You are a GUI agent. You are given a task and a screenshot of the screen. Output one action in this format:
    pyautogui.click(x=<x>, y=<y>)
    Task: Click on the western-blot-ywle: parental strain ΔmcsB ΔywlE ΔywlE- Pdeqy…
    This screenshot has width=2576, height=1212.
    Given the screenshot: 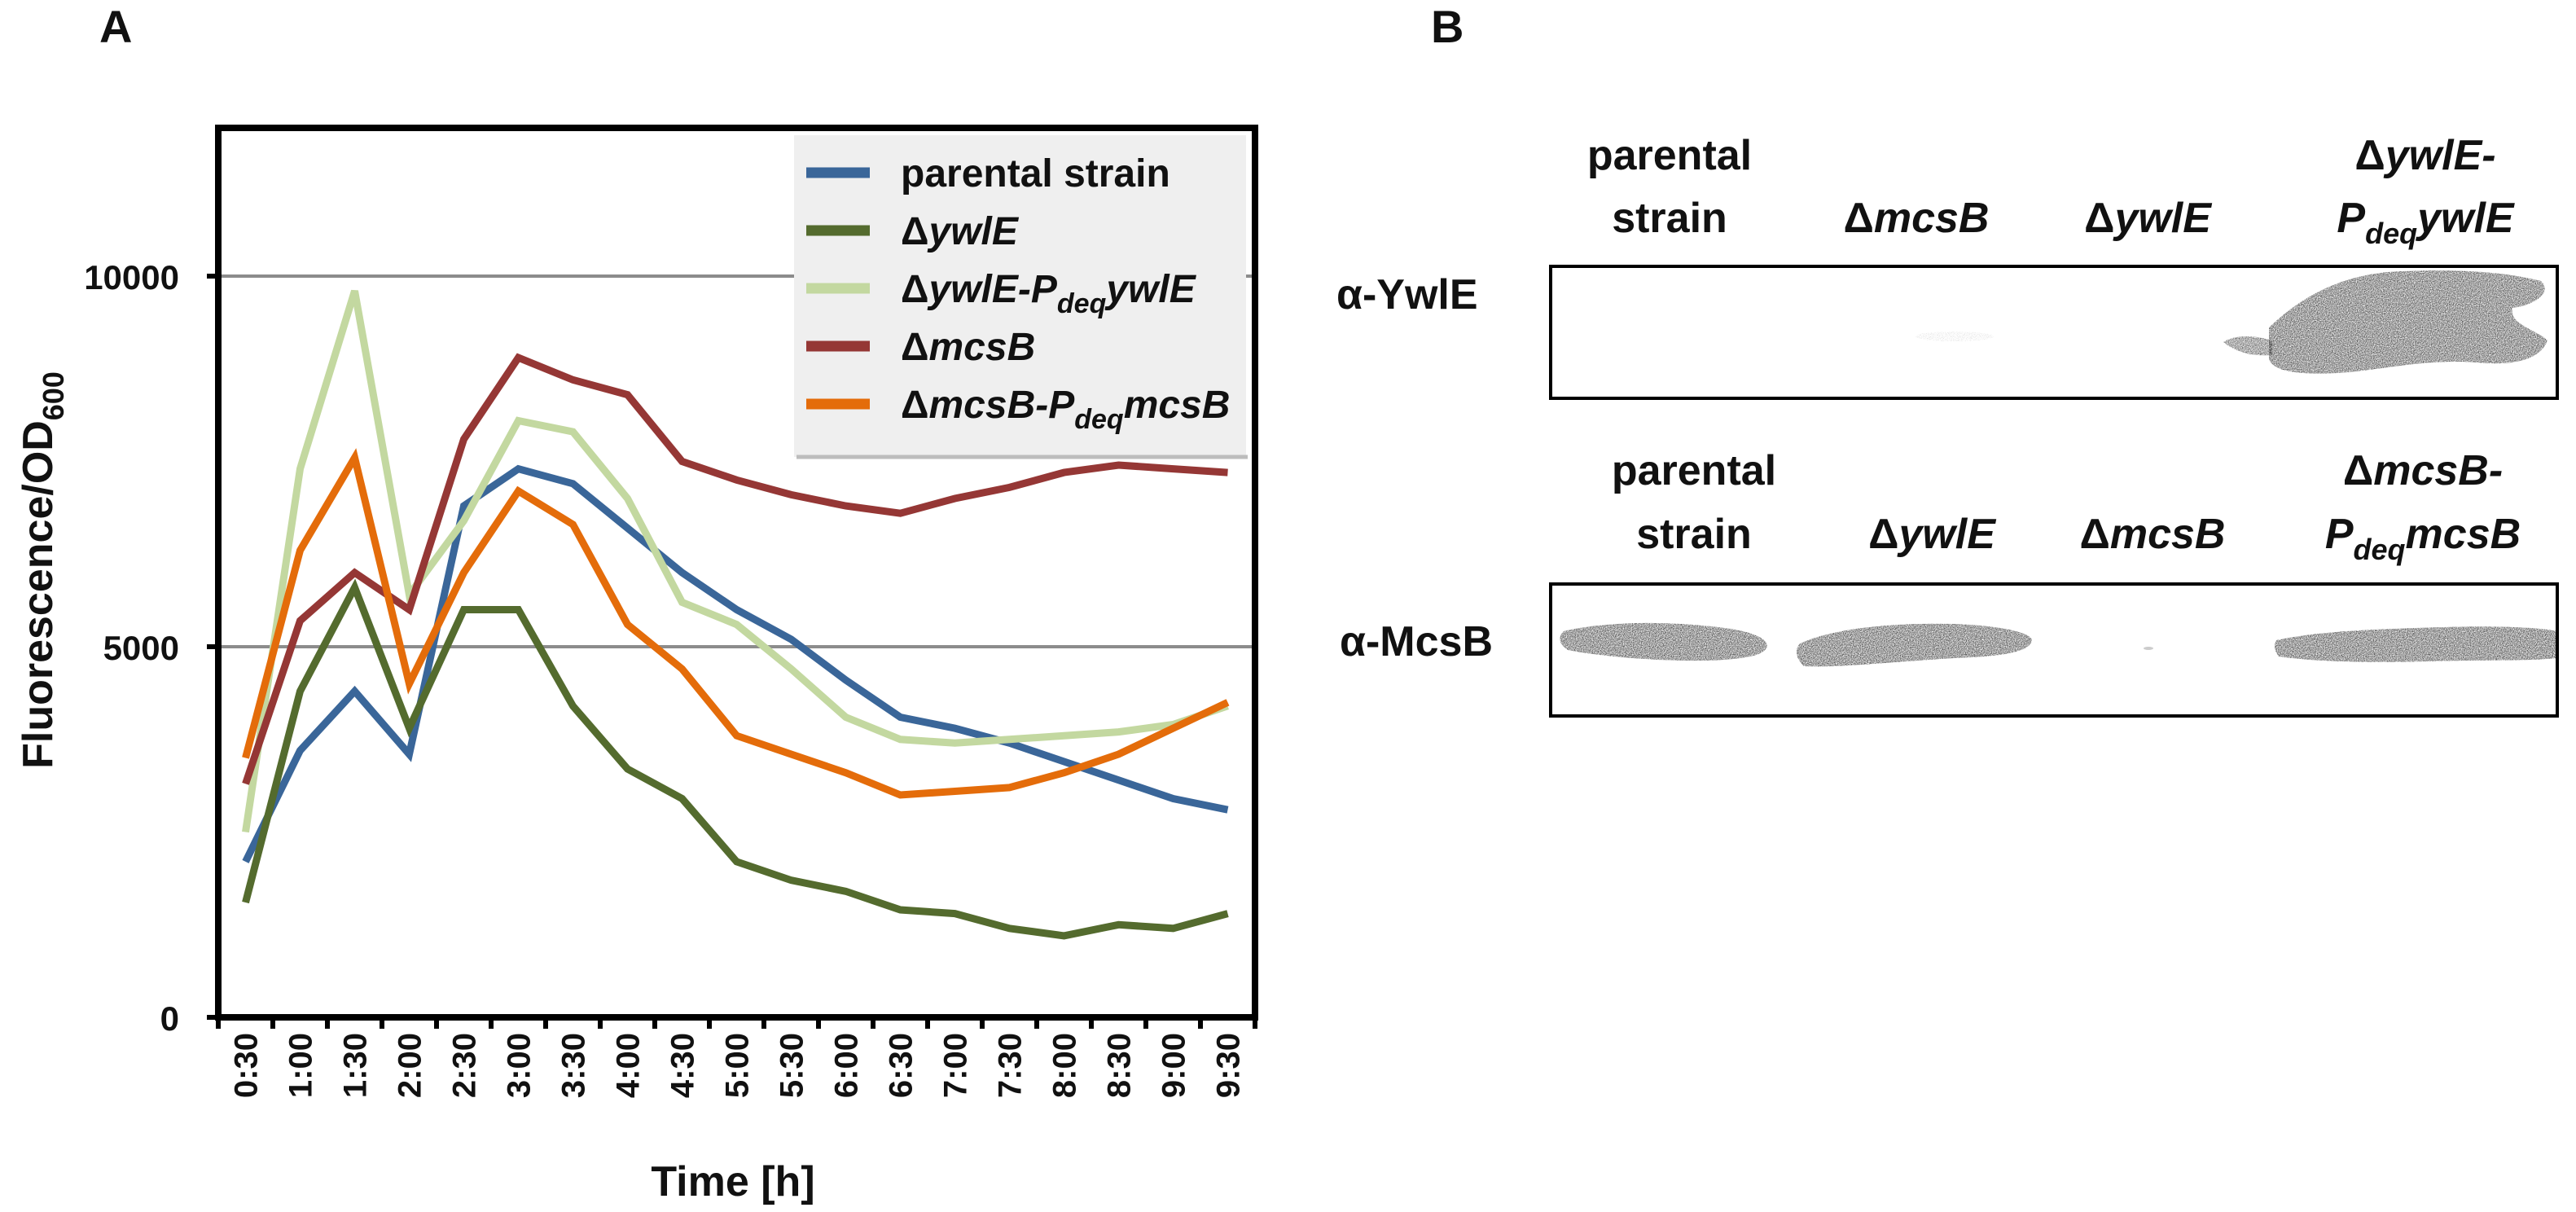 What is the action you would take?
    pyautogui.click(x=1947, y=266)
    